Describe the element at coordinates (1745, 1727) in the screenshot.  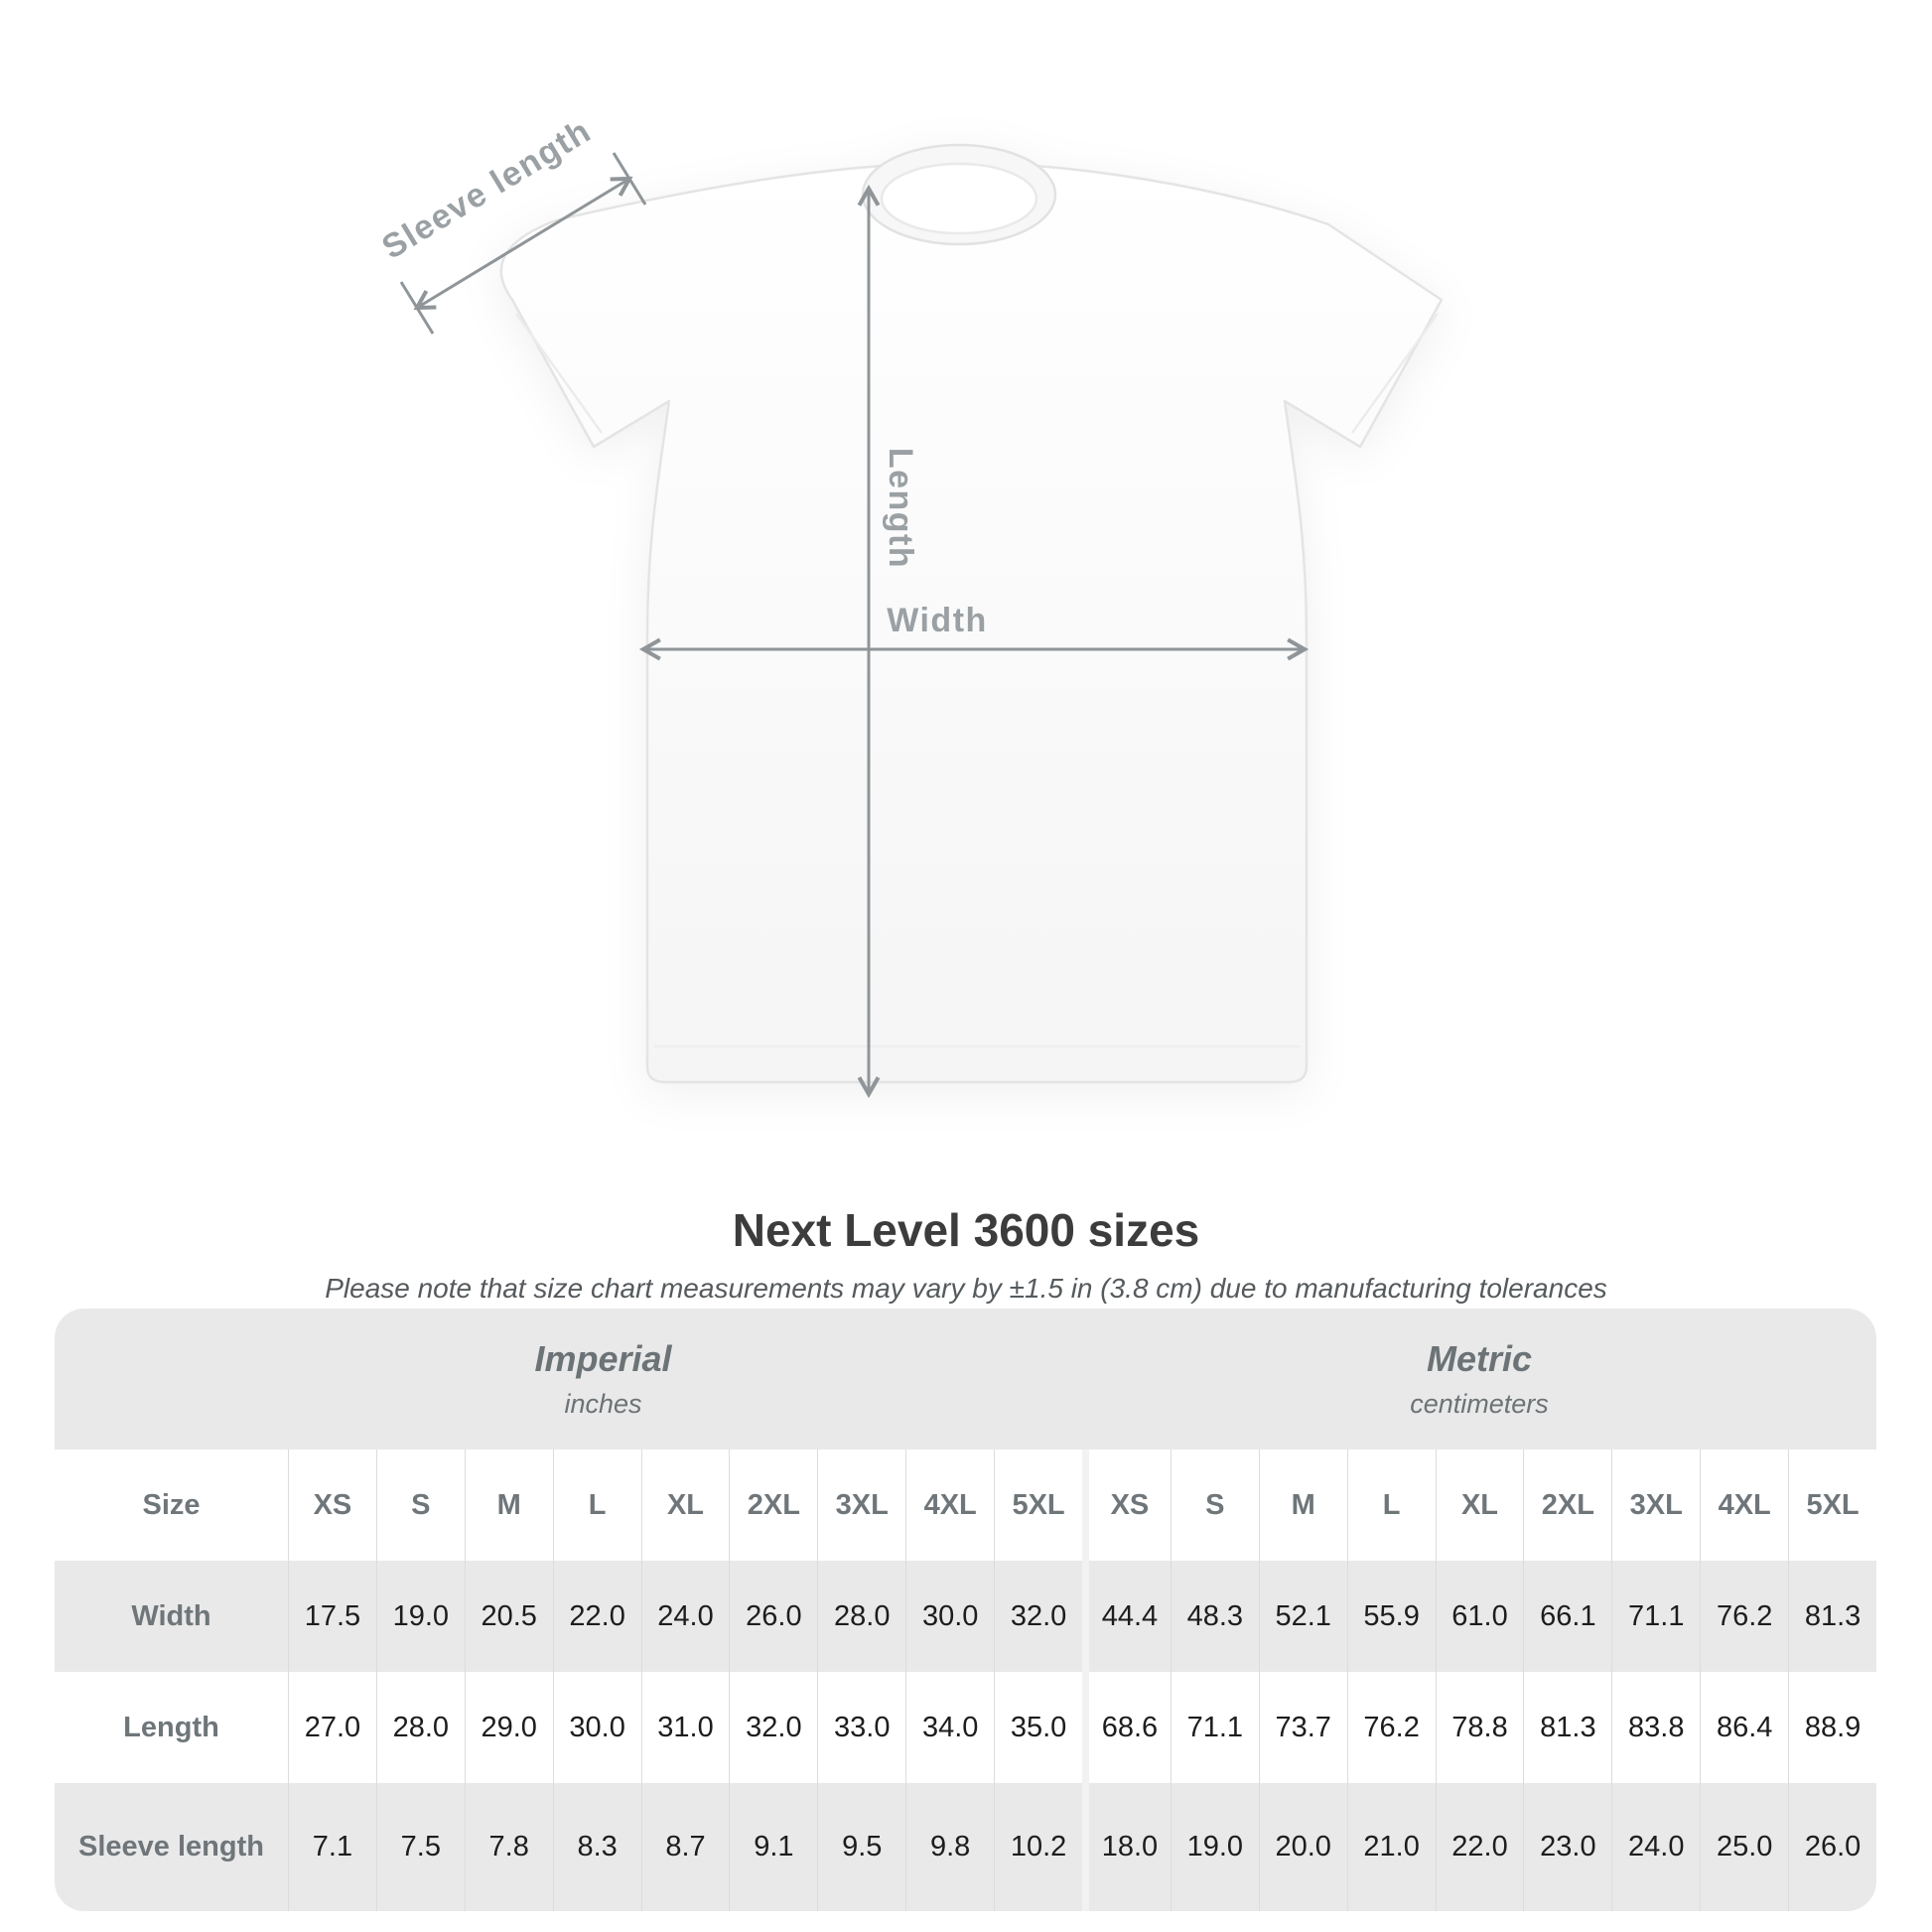
I see `value-cell-metric: 86.4` at that location.